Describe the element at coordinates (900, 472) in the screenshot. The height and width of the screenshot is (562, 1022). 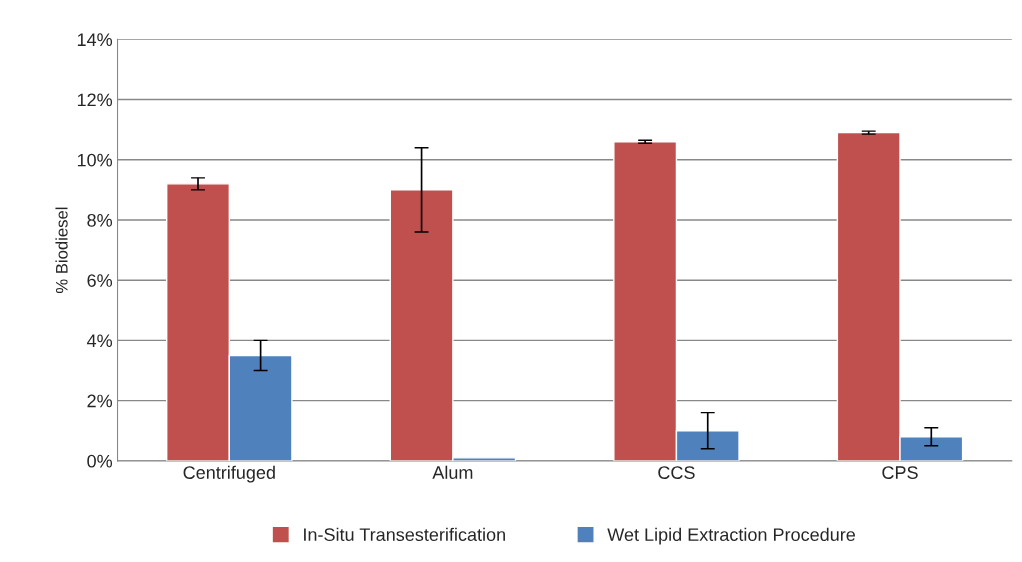
I see `x-tick-label: CPS` at that location.